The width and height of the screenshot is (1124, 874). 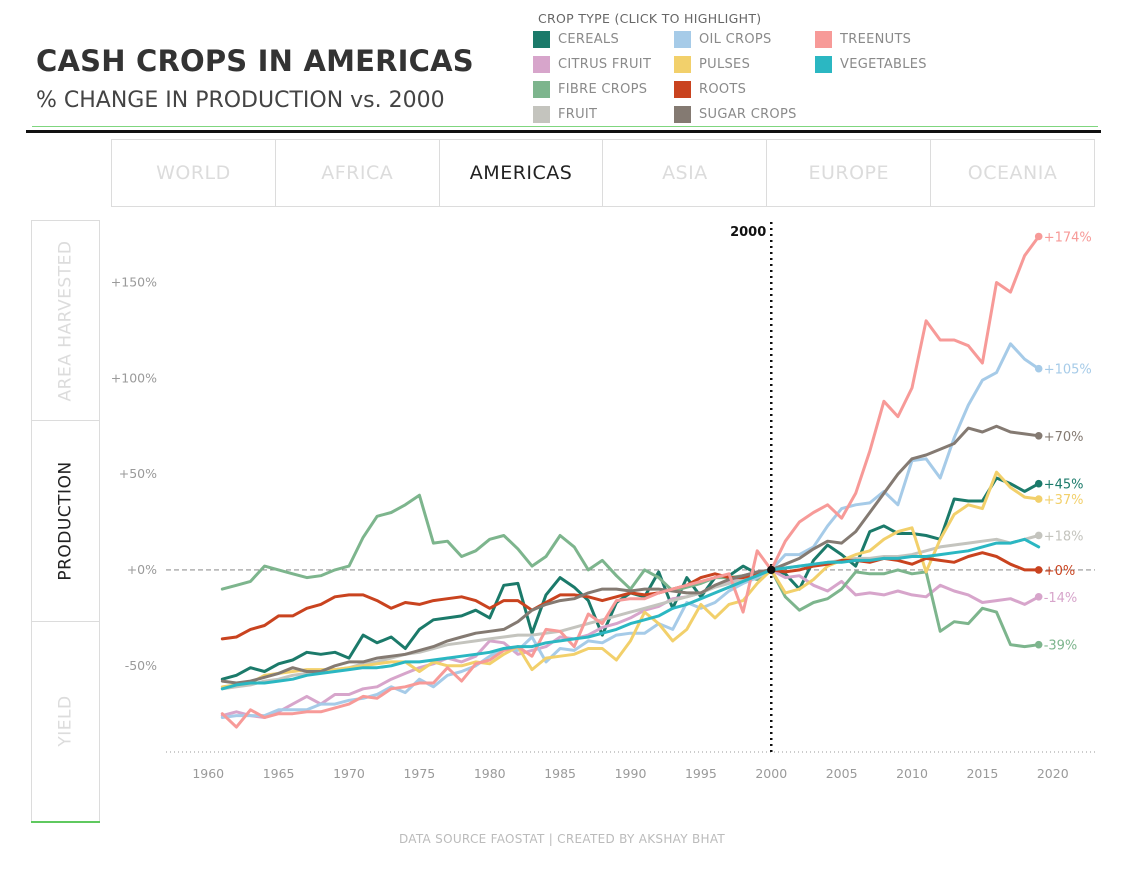 I want to click on legend-label: SUGAR CROPS, so click(x=748, y=114).